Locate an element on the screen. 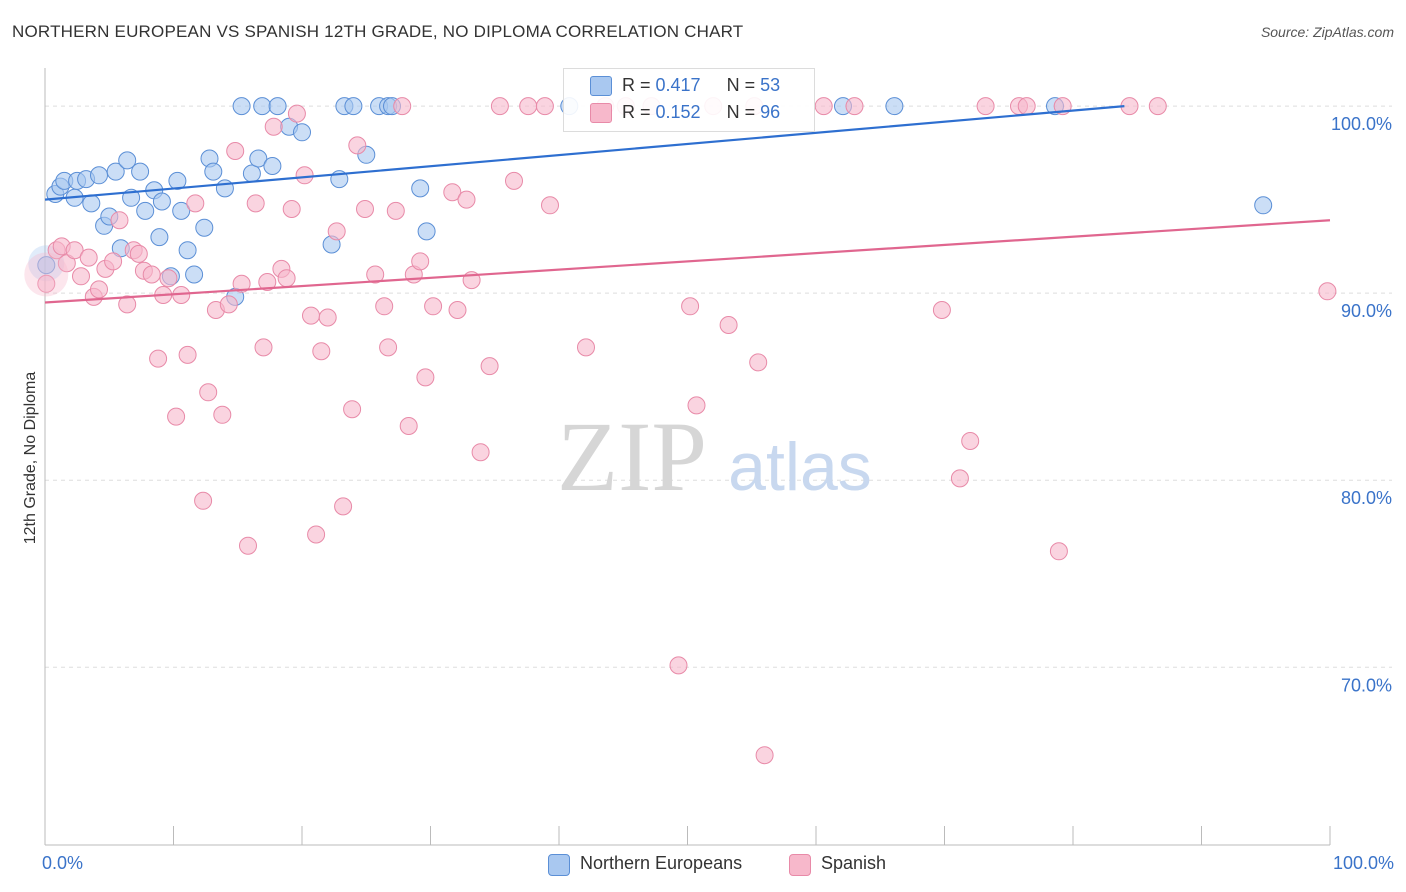  watermark-atlas: atlas is located at coordinates (800, 467).